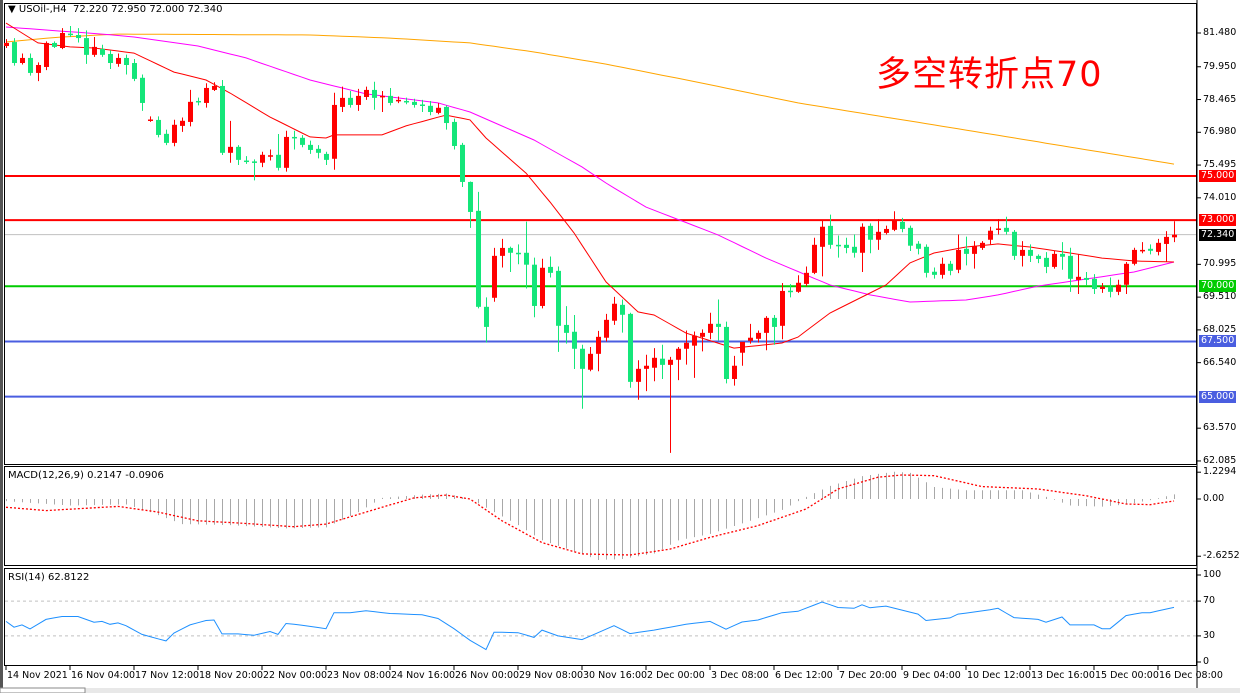 The image size is (1240, 693). I want to click on time-label: 17 Nov 12:00, so click(167, 675).